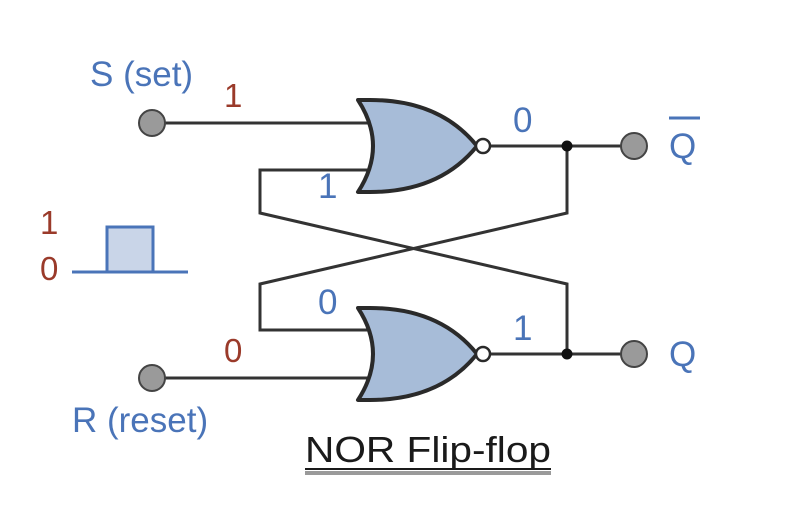 Image resolution: width=789 pixels, height=521 pixels. I want to click on title-shadow-bar, so click(428, 473).